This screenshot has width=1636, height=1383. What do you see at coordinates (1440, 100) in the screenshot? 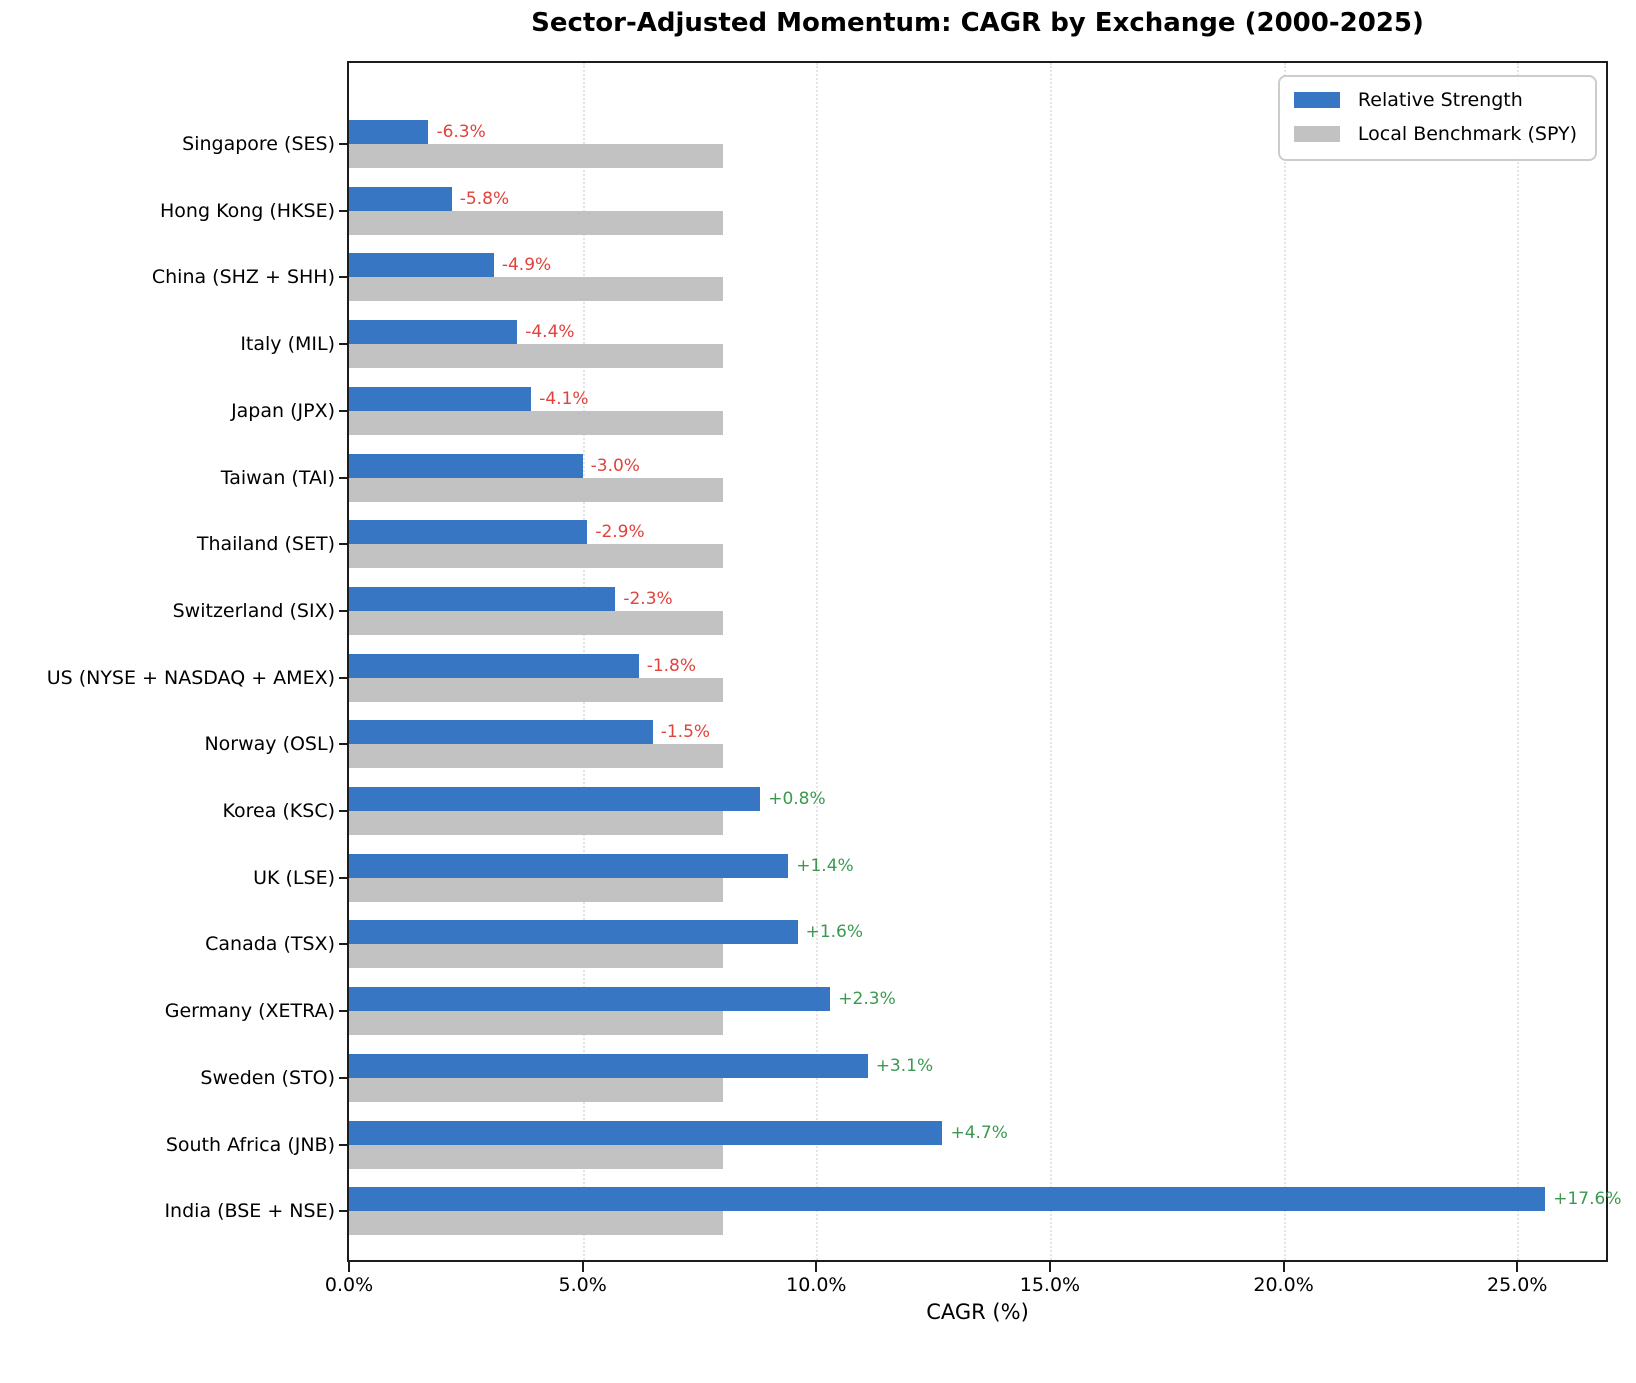
I see `legend-label-relative-strength: Relative Strength` at bounding box center [1440, 100].